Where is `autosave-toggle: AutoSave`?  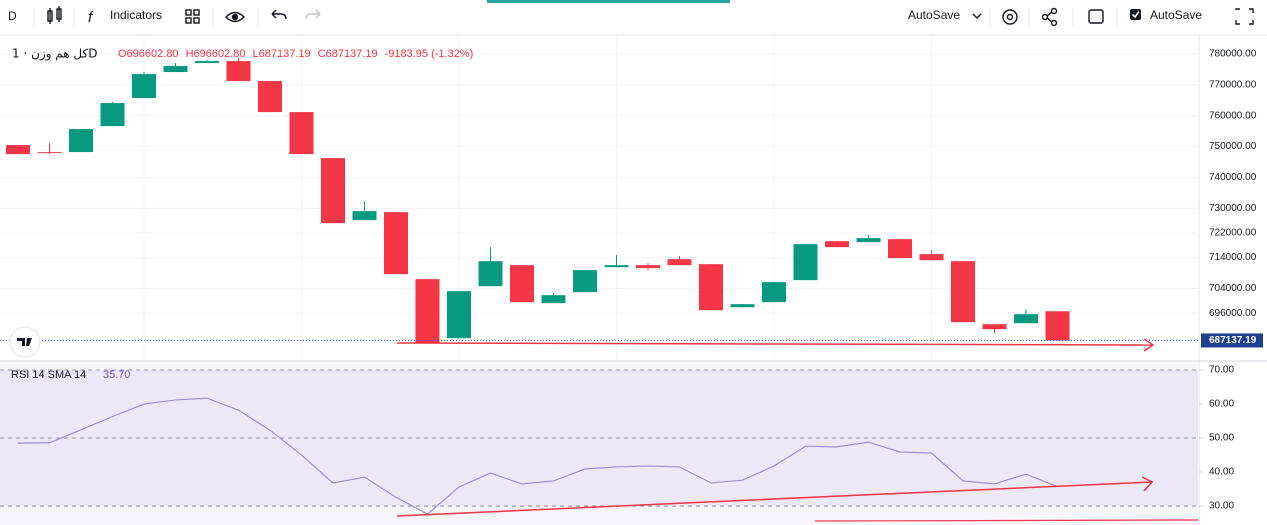 autosave-toggle: AutoSave is located at coordinates (1176, 15).